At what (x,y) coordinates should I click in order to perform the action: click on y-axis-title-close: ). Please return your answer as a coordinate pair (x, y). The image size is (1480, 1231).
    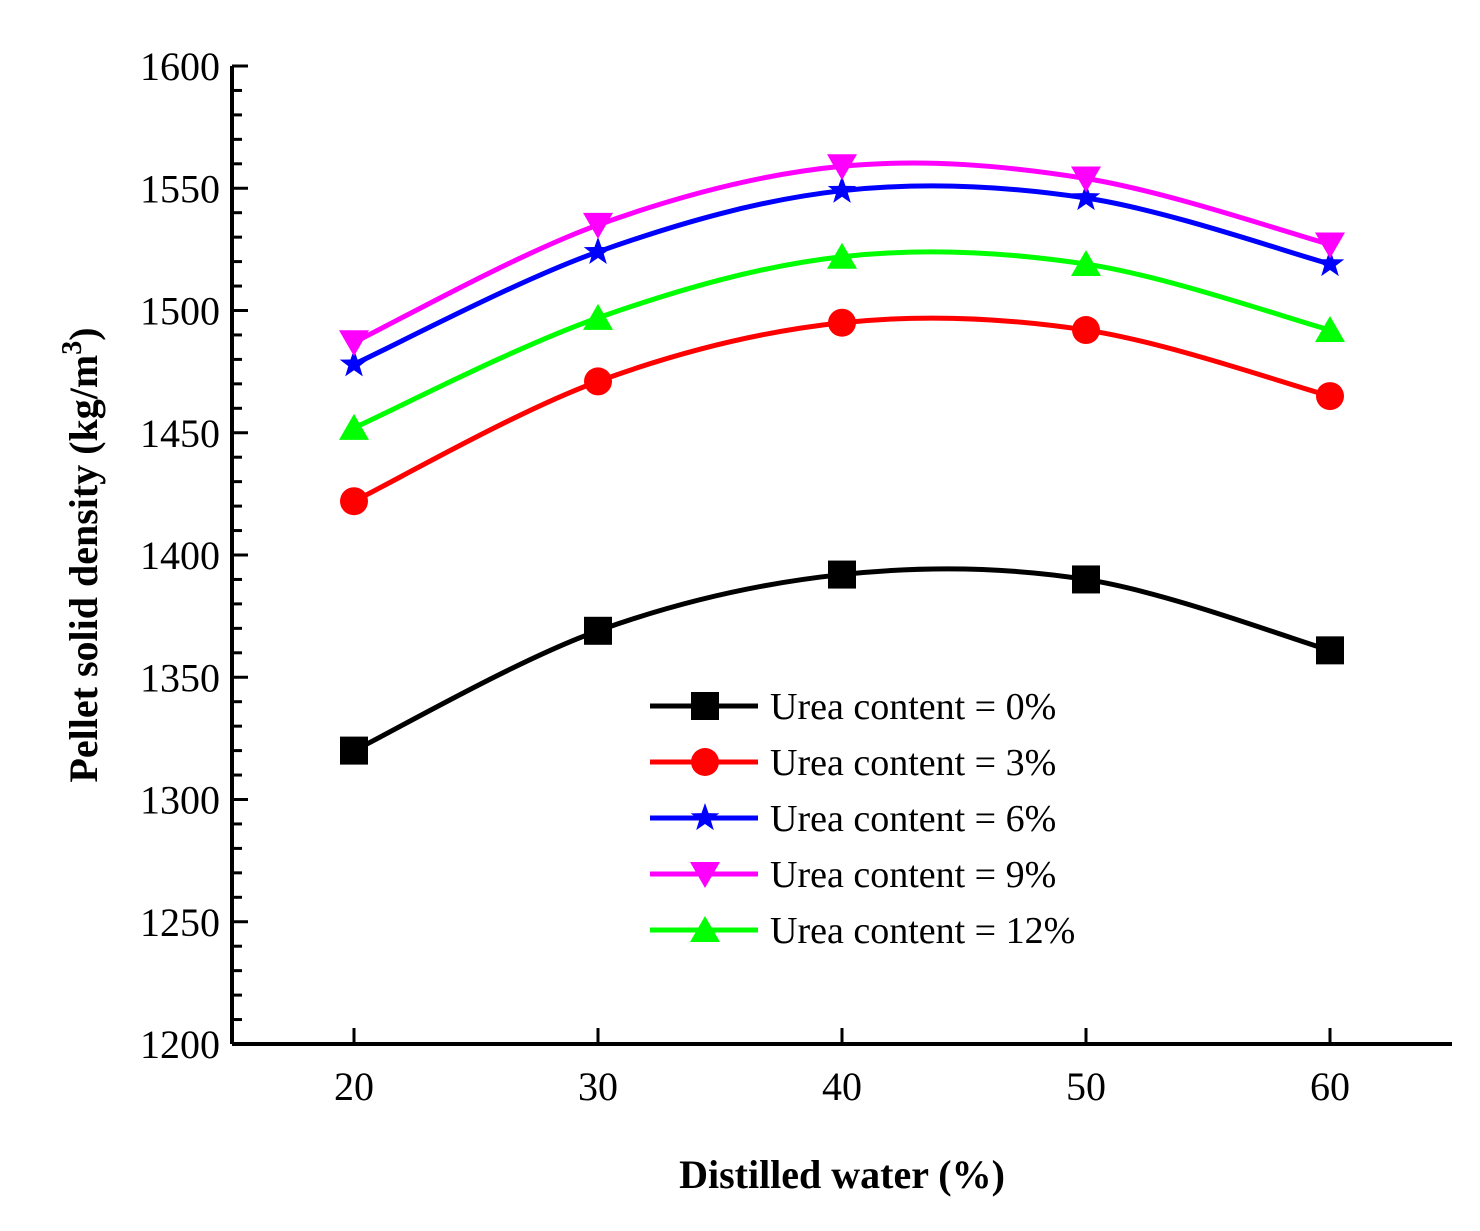
    Looking at the image, I should click on (83, 333).